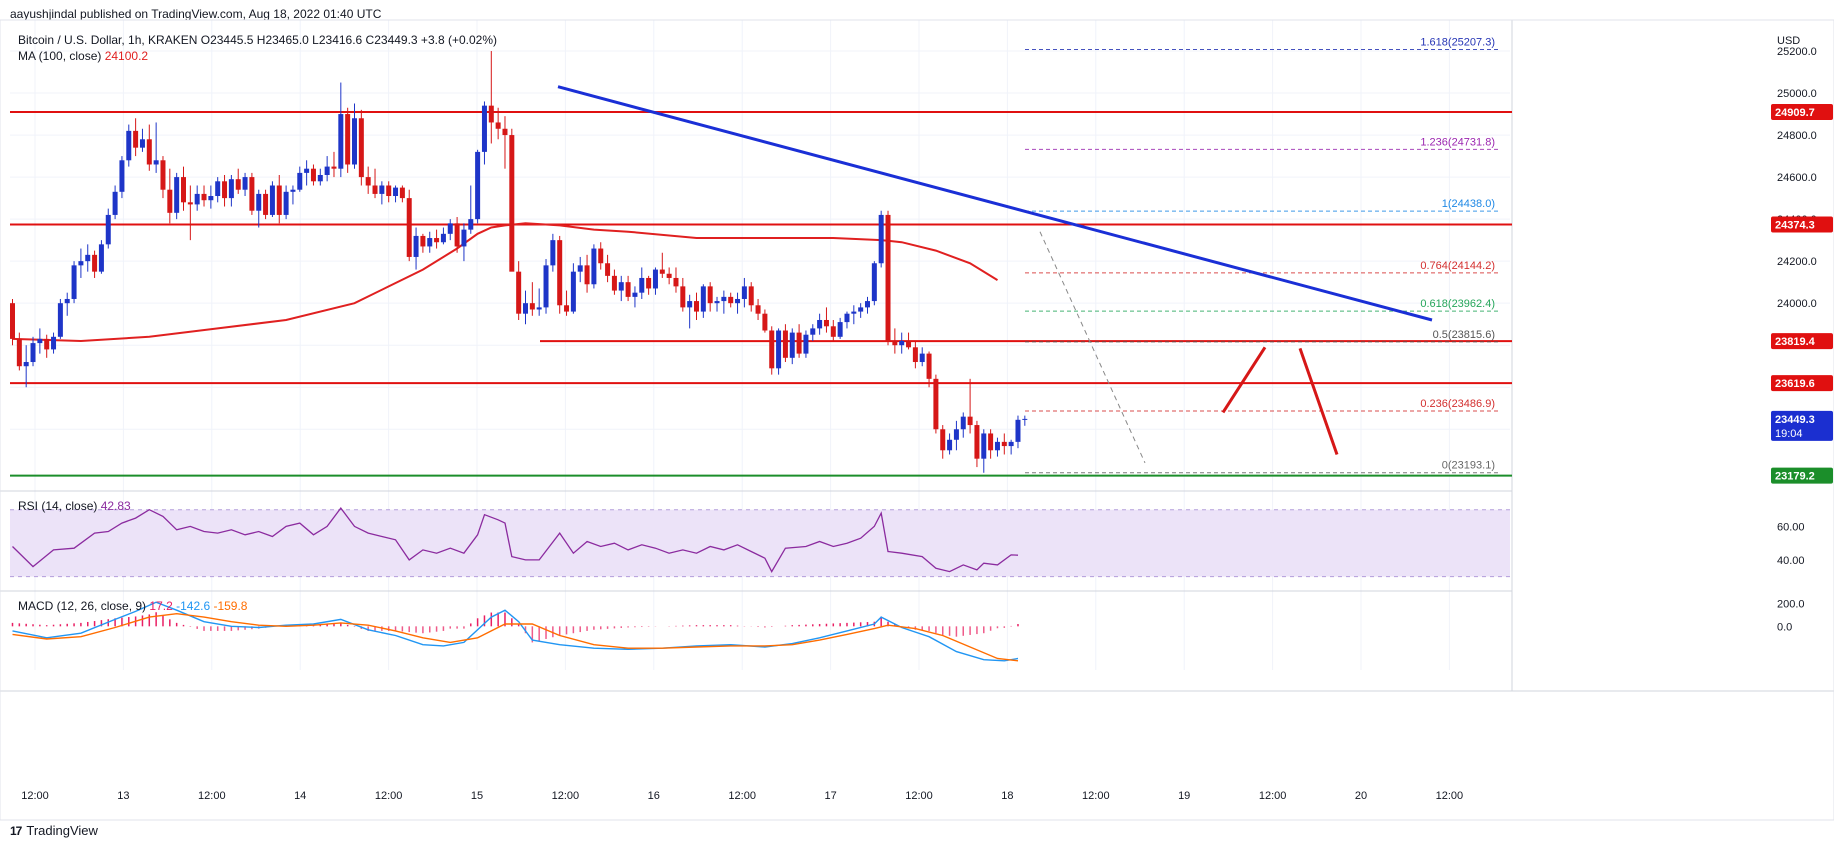  What do you see at coordinates (1797, 52) in the screenshot?
I see `price-tick-label: 25200.0` at bounding box center [1797, 52].